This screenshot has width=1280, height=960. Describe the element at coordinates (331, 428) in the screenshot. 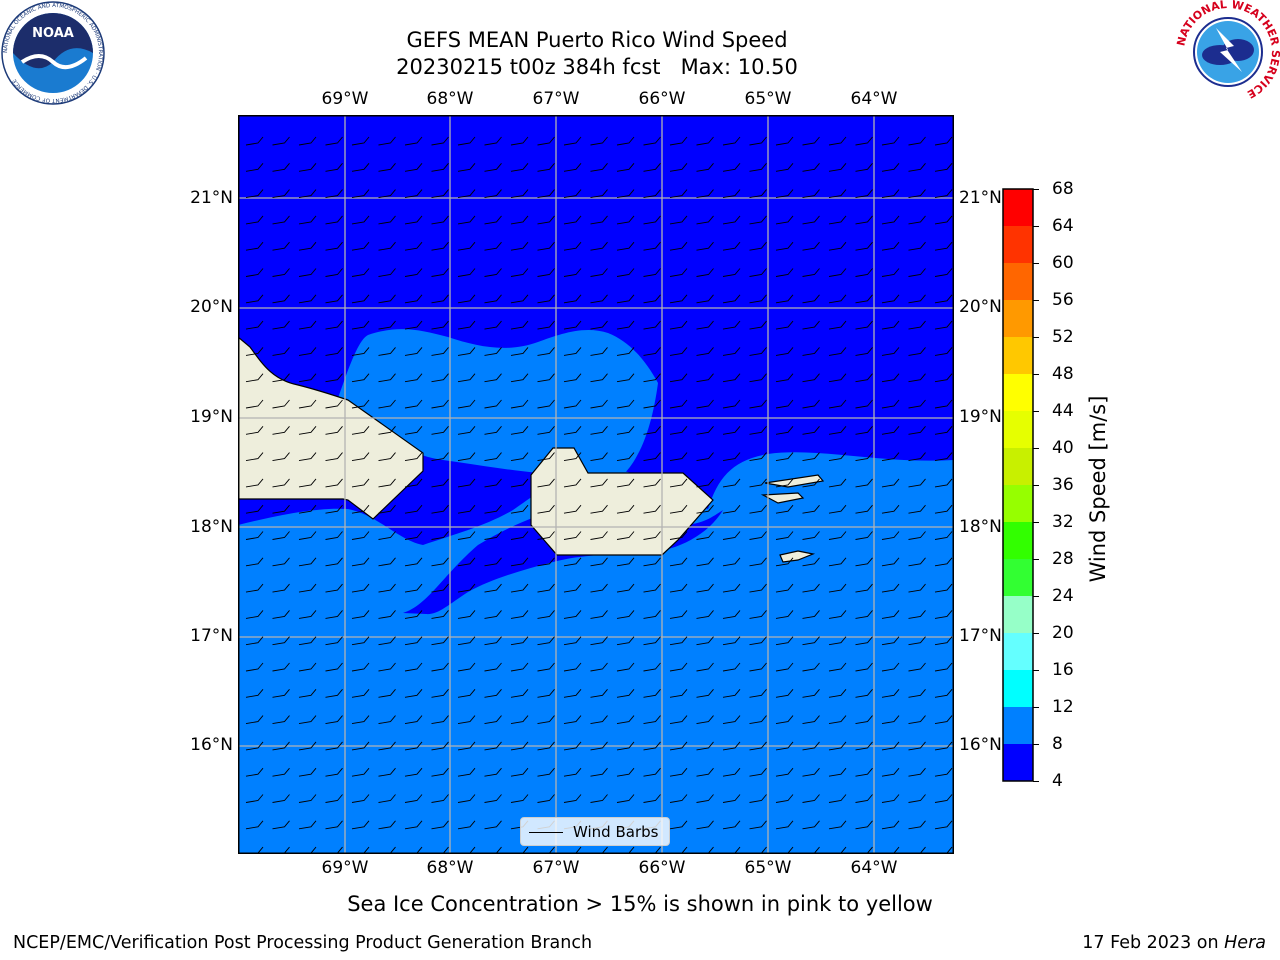

I see `hispaniola-land` at that location.